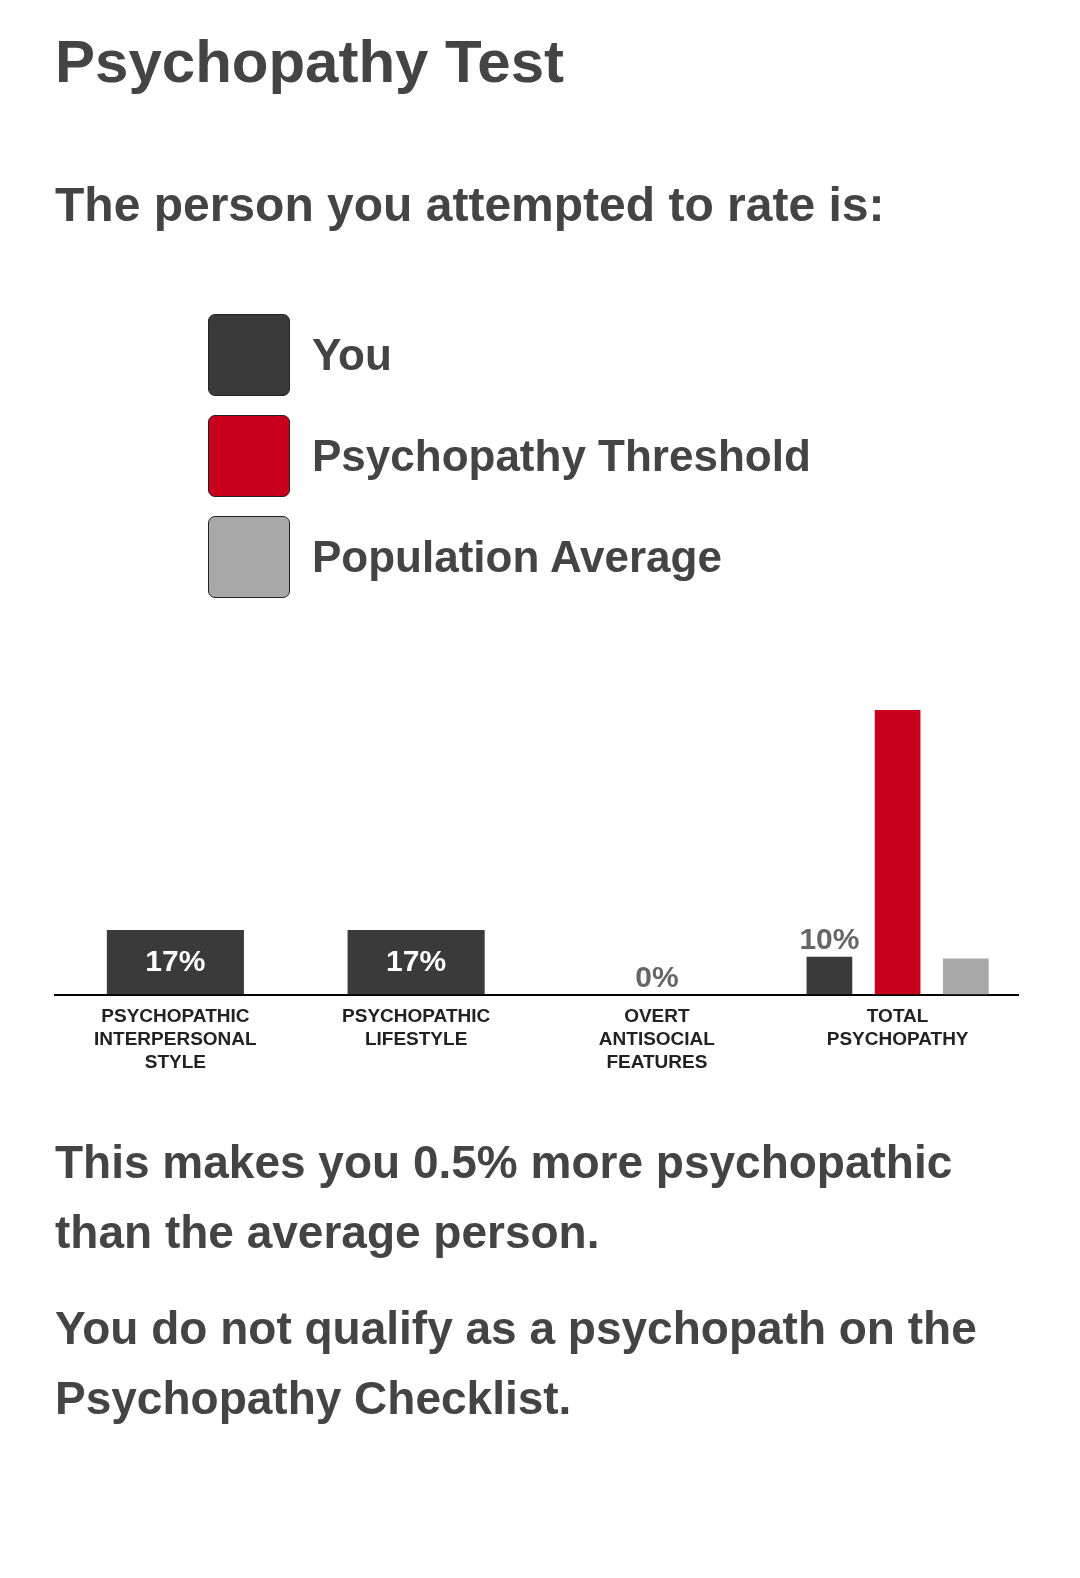 Image resolution: width=1080 pixels, height=1578 pixels. Describe the element at coordinates (657, 976) in the screenshot. I see `data-label: 0%` at that location.